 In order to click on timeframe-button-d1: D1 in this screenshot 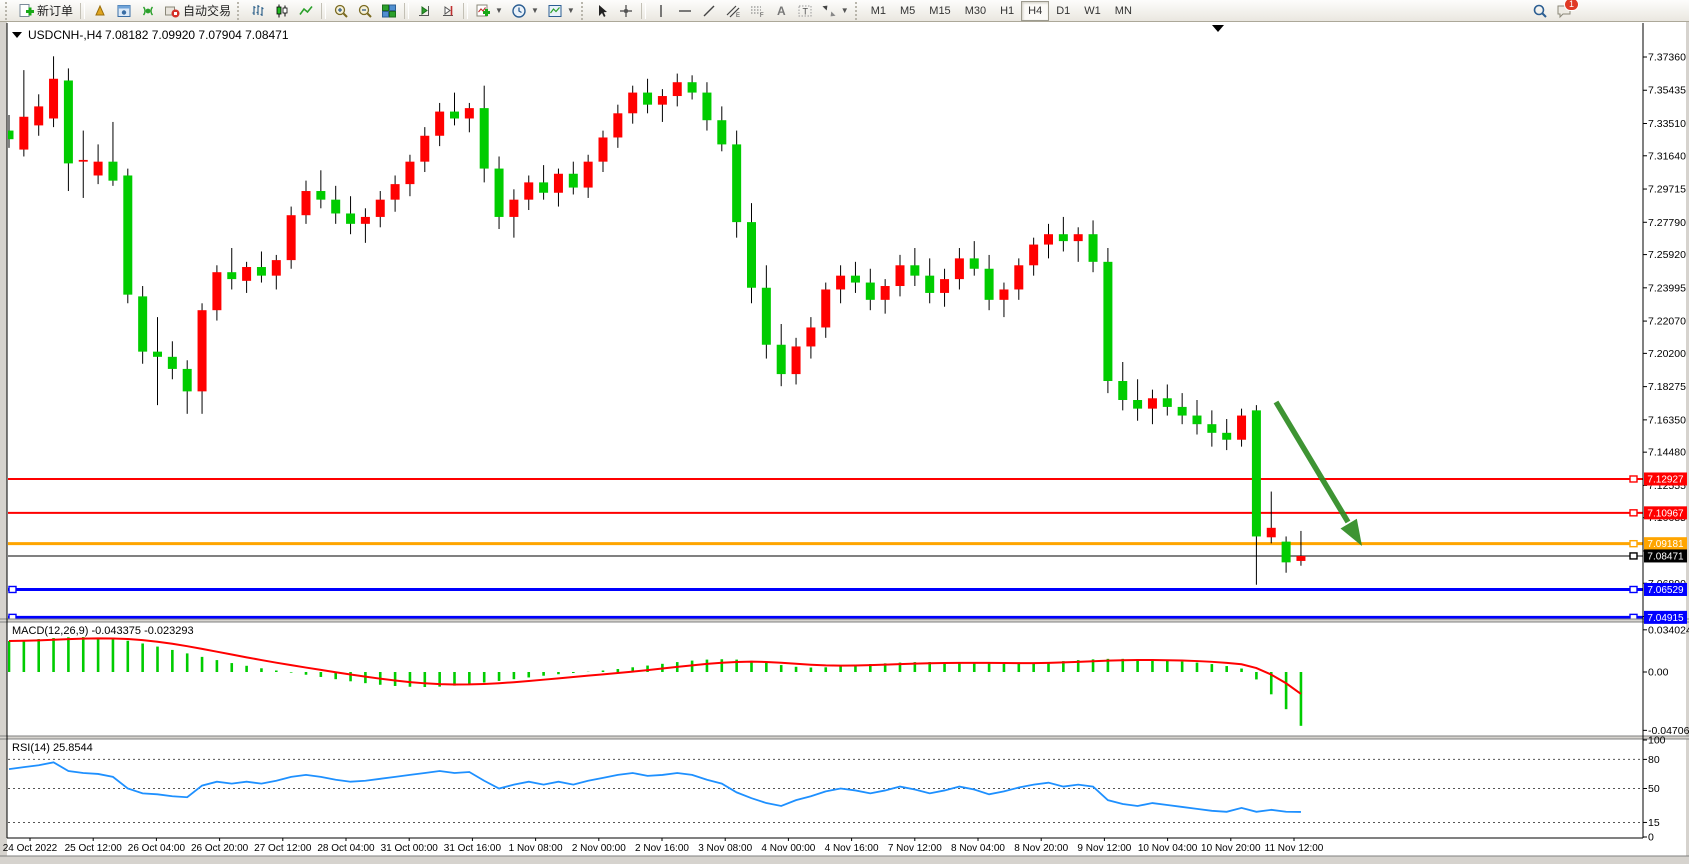, I will do `click(1063, 10)`.